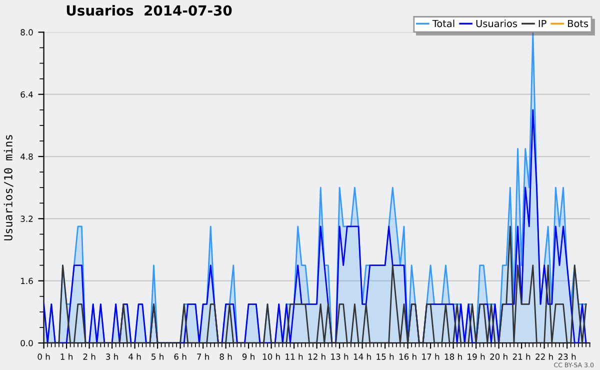  I want to click on x-tick-label: 22 h, so click(544, 356).